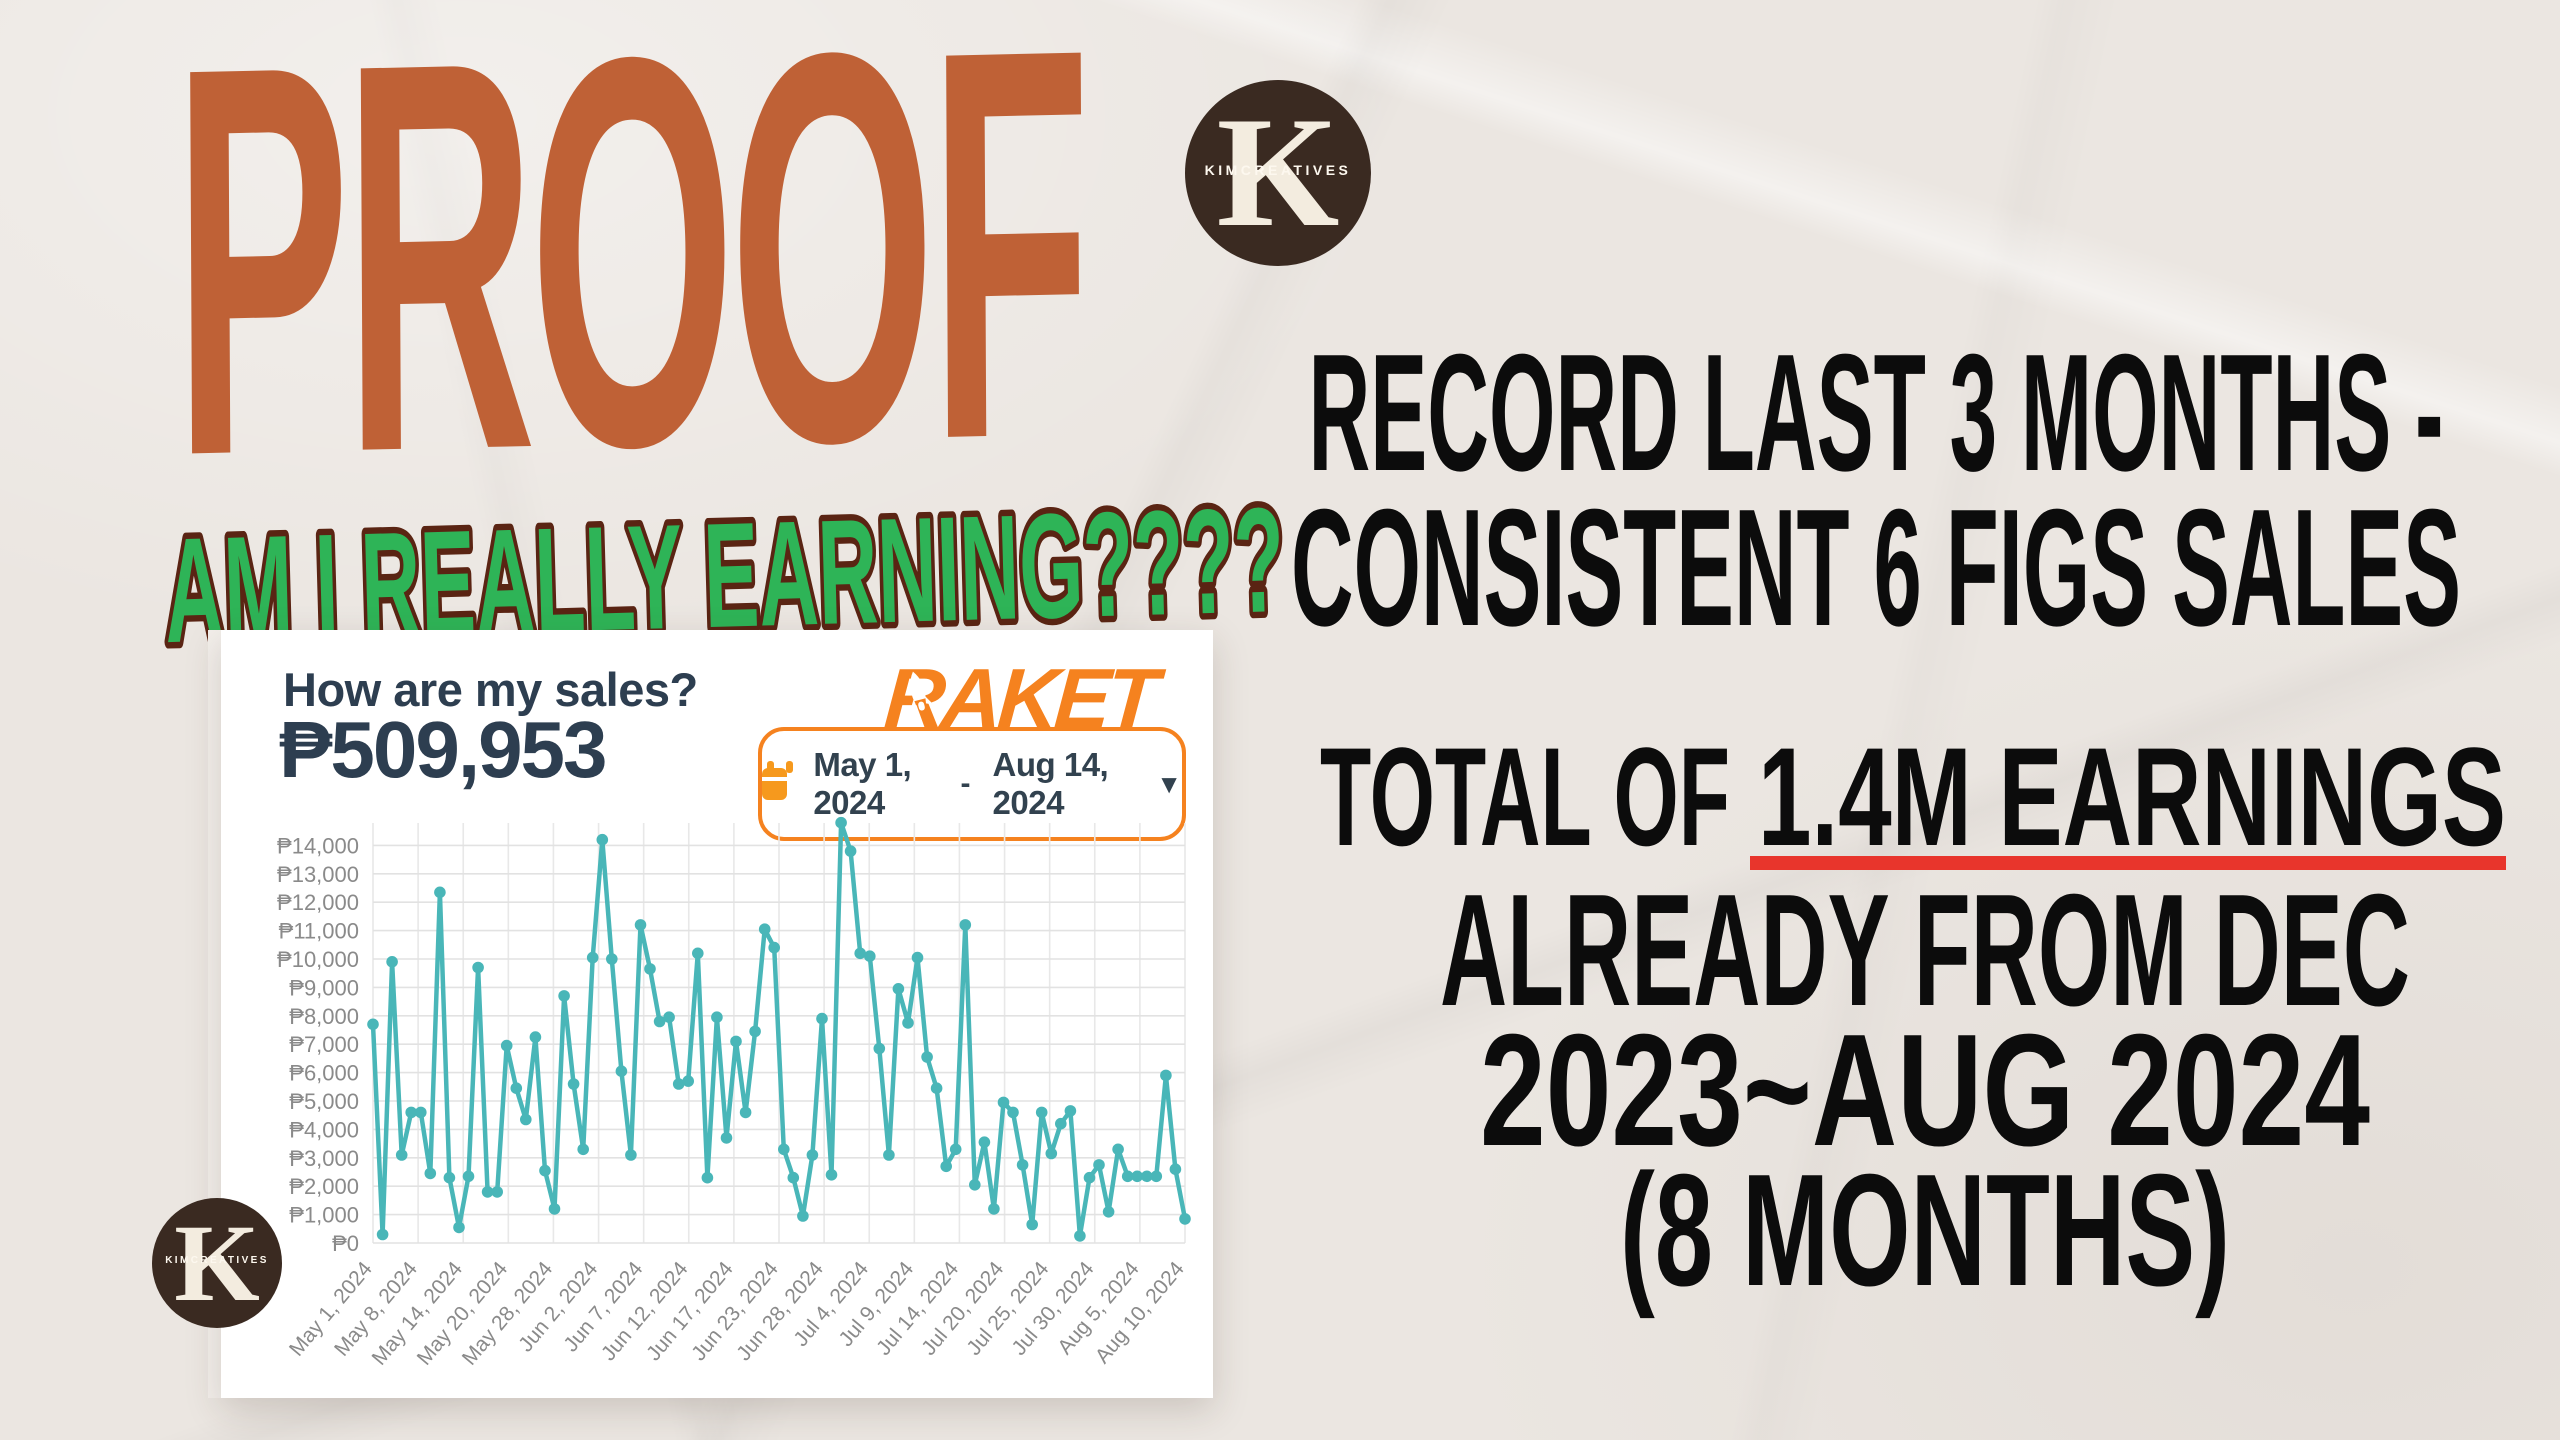  I want to click on total-sales-amount: ₱509,953, so click(443, 749).